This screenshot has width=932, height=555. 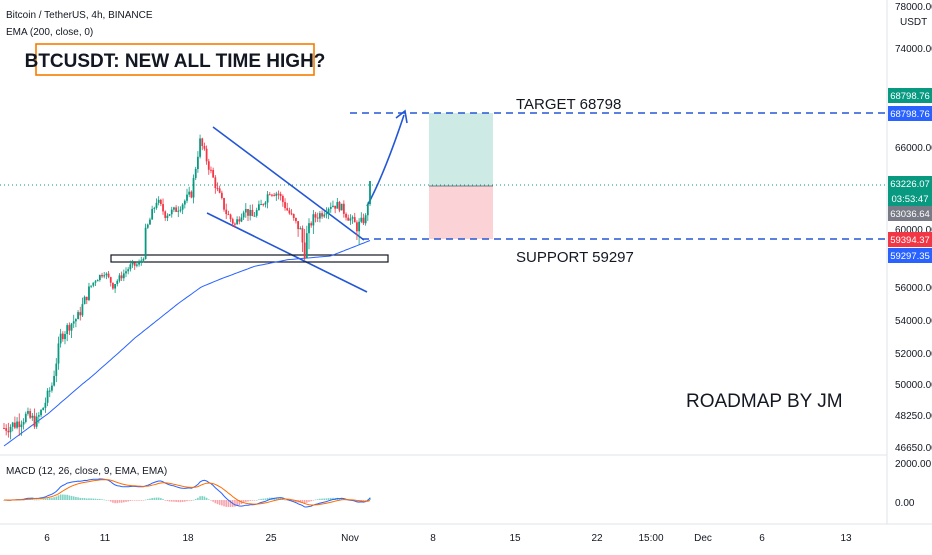 What do you see at coordinates (905, 503) in the screenshot?
I see `macd-tick: 0.00` at bounding box center [905, 503].